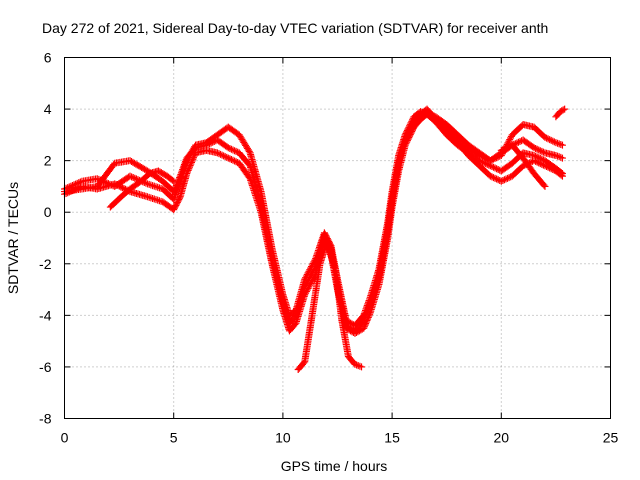 The image size is (640, 480). I want to click on y-tick-label: 4, so click(48, 109).